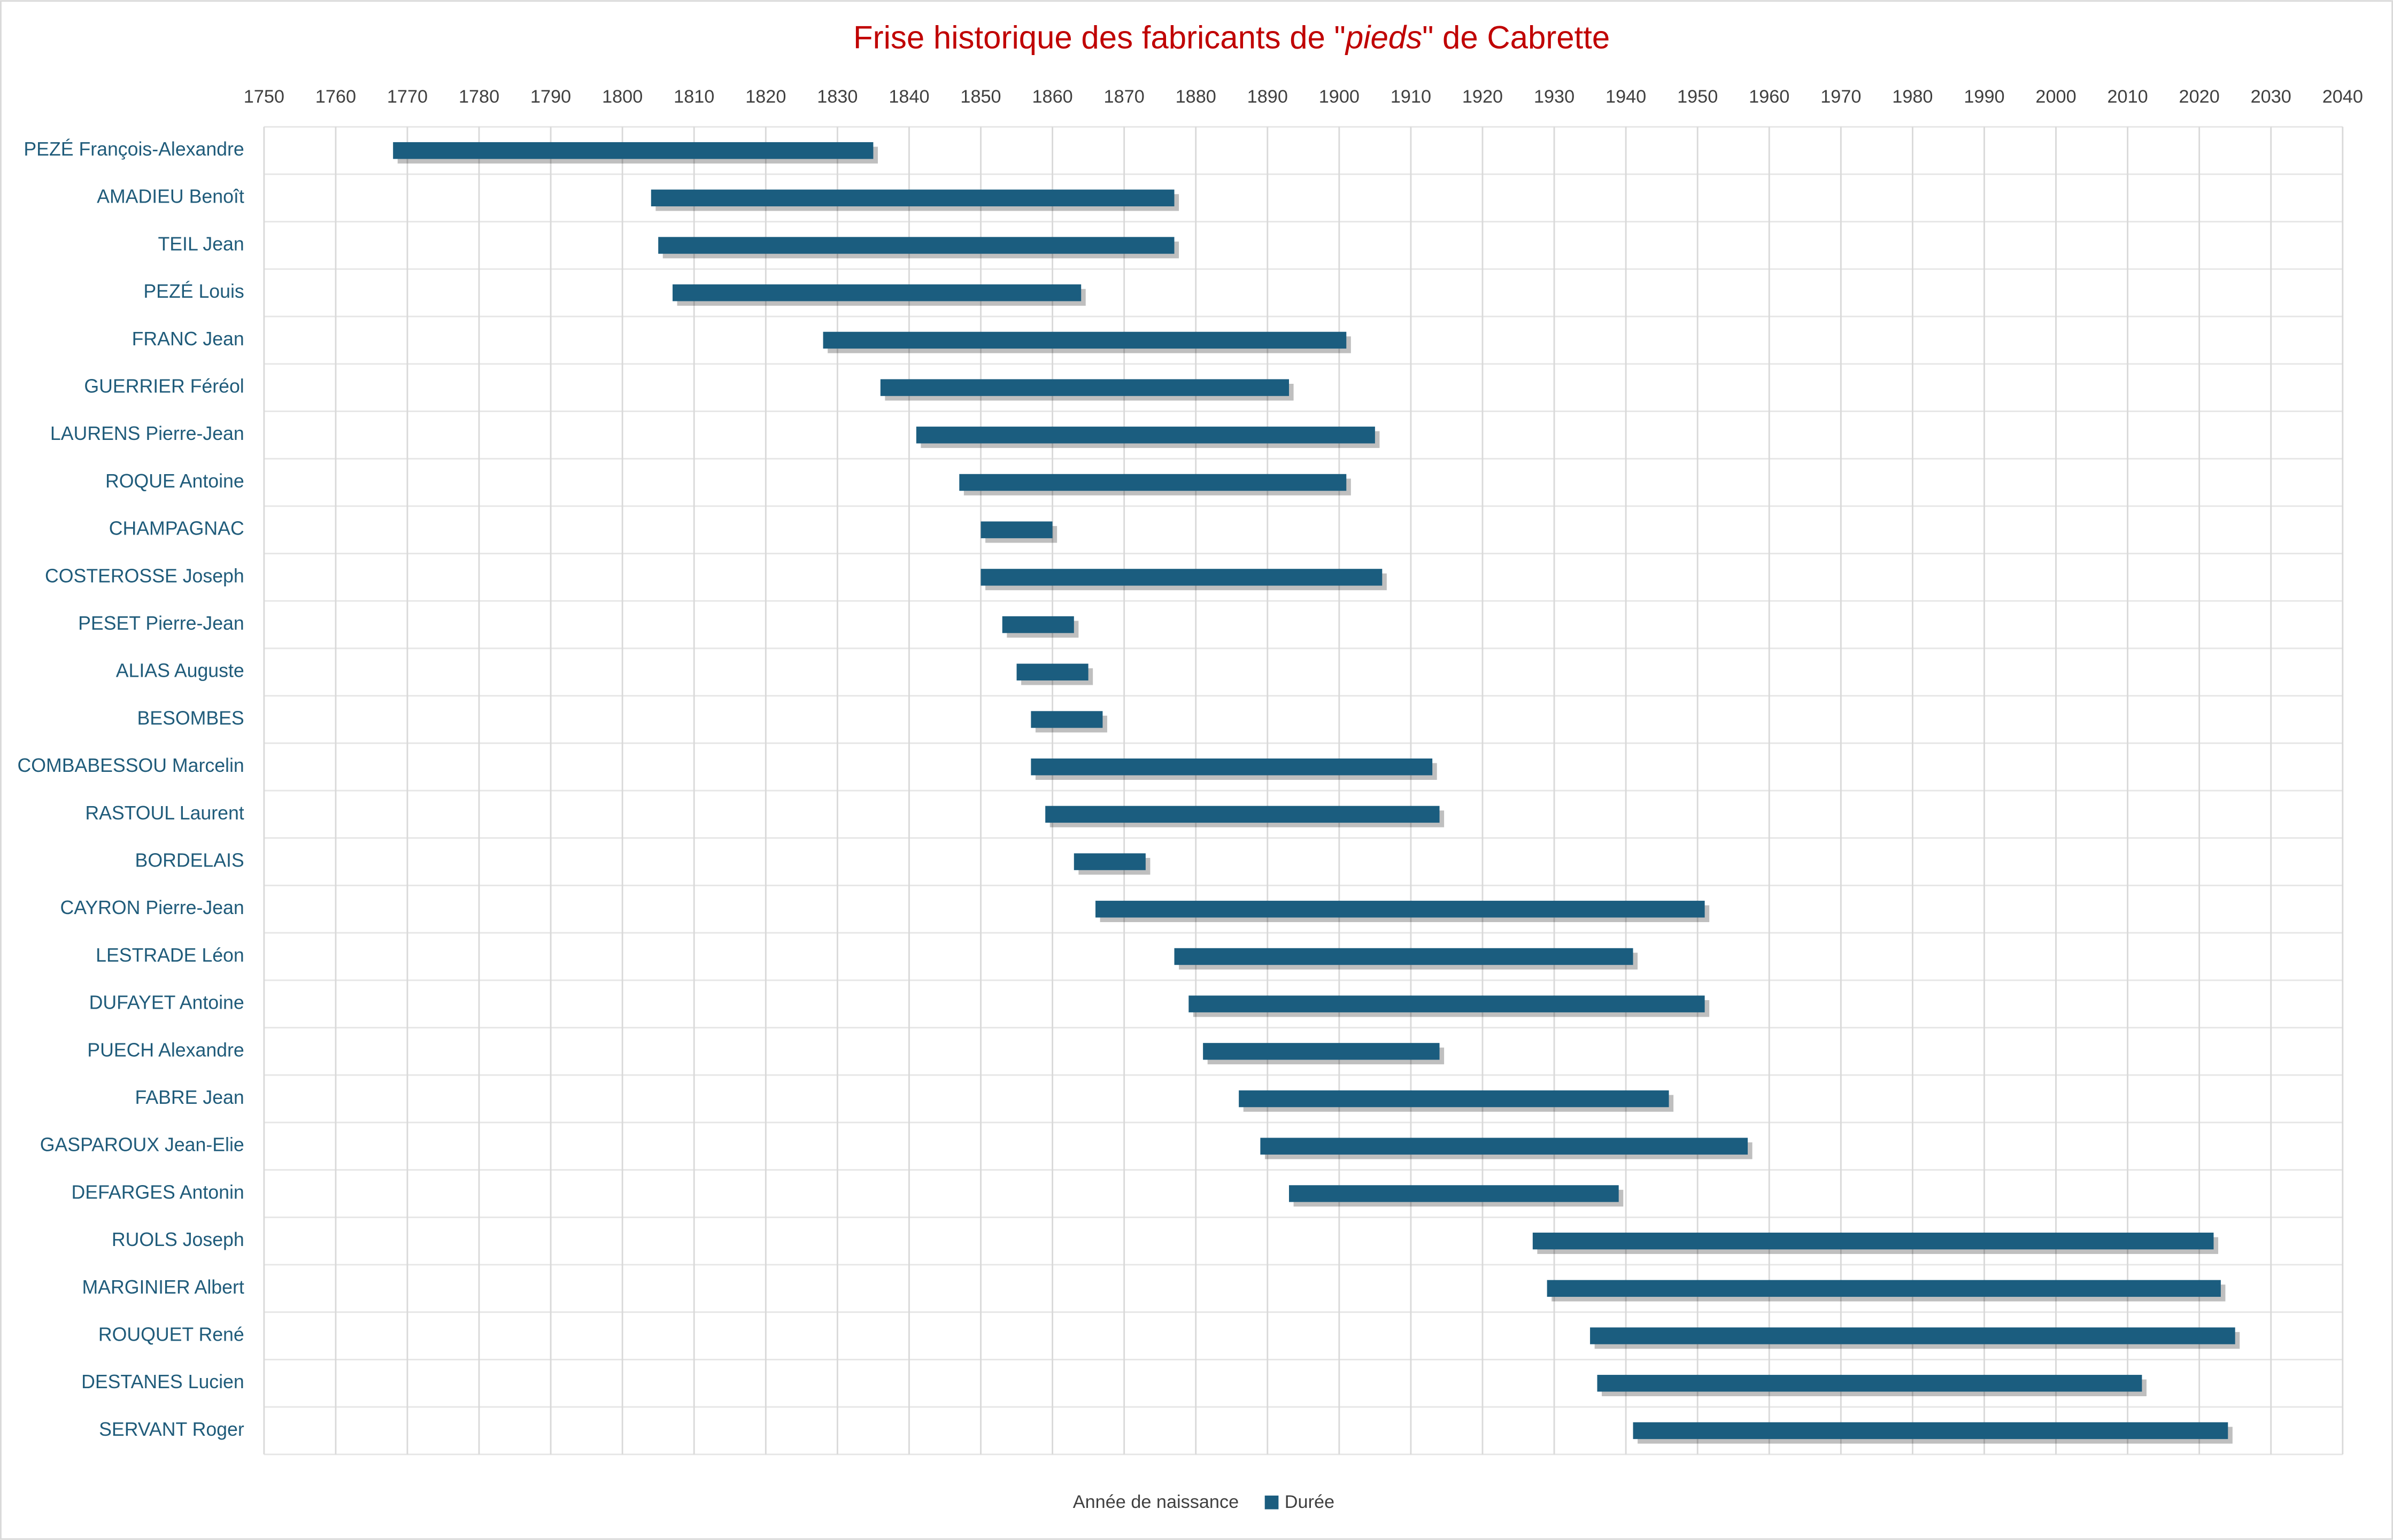 Image resolution: width=2393 pixels, height=1540 pixels. Describe the element at coordinates (178, 1239) in the screenshot. I see `y-tick-label: RUOLS Joseph` at that location.